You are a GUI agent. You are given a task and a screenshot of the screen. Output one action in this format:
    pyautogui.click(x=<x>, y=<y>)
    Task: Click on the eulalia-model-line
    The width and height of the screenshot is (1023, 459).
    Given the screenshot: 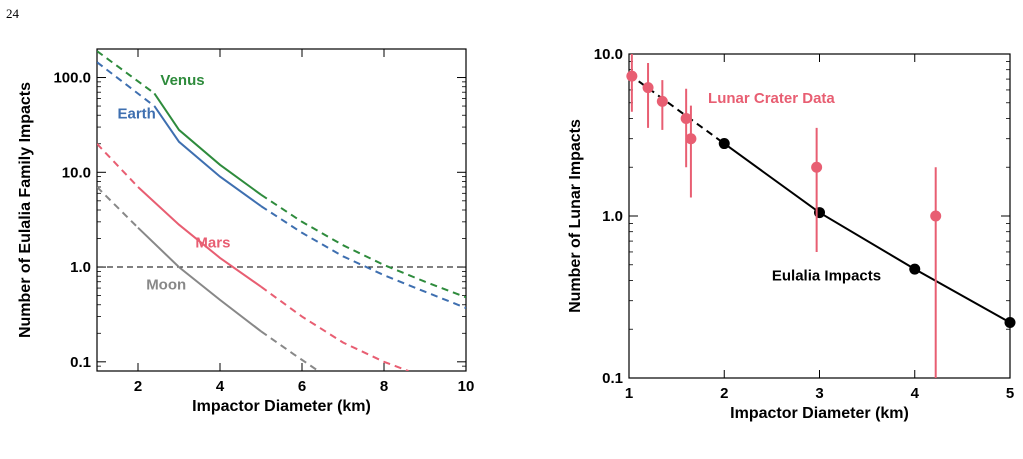 What is the action you would take?
    pyautogui.click(x=867, y=233)
    